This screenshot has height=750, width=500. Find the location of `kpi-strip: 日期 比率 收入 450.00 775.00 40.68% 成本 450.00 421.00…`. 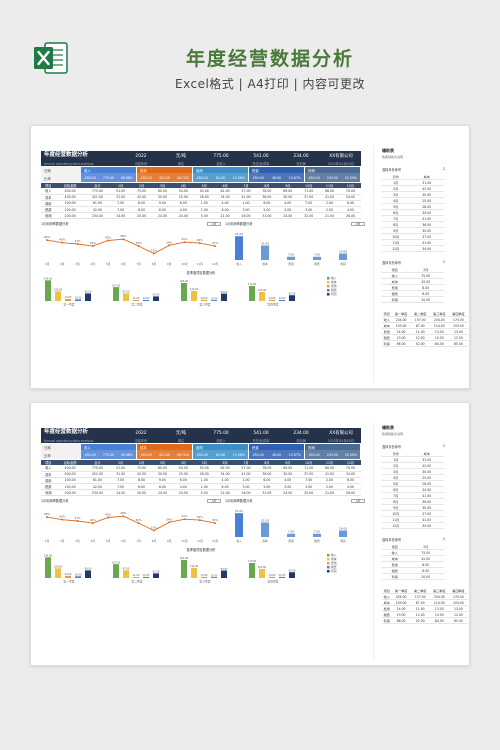

kpi-strip: 日期 比率 收入 450.00 775.00 40.68% 成本 450.00 421.00… is located at coordinates (201, 451).